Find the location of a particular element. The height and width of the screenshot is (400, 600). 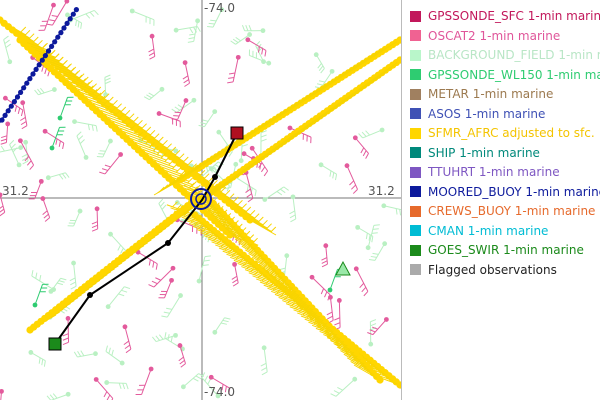

triangle-marker is located at coordinates (343, 268).